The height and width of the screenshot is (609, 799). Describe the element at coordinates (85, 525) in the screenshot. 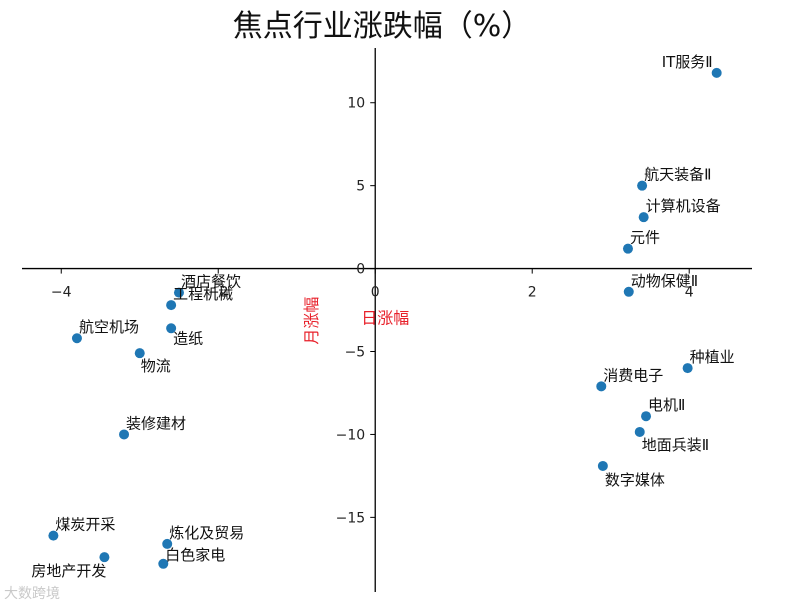

I see `point-label: 煤炭开采` at that location.